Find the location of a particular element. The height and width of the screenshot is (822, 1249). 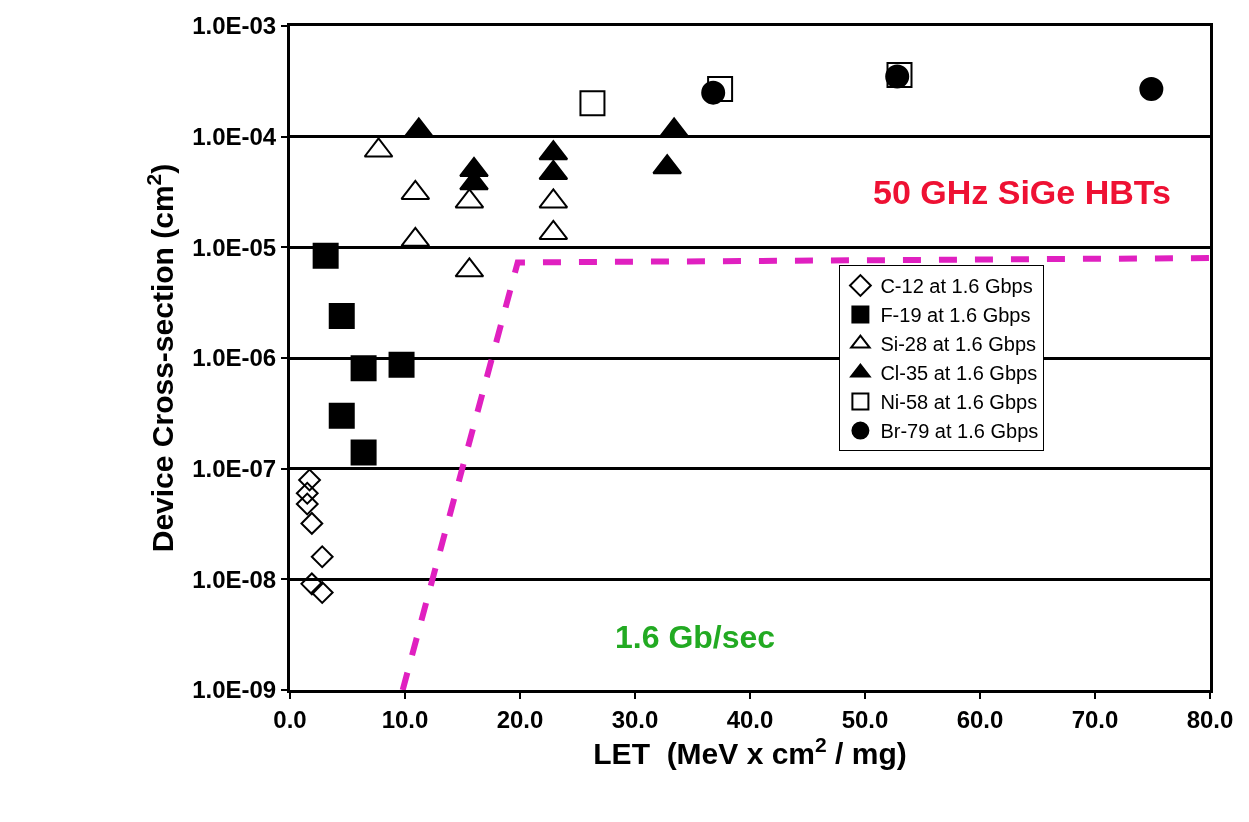

x-axis-title: LET (MeV x cm$^{2}$ / mg) is located at coordinates (750, 751).